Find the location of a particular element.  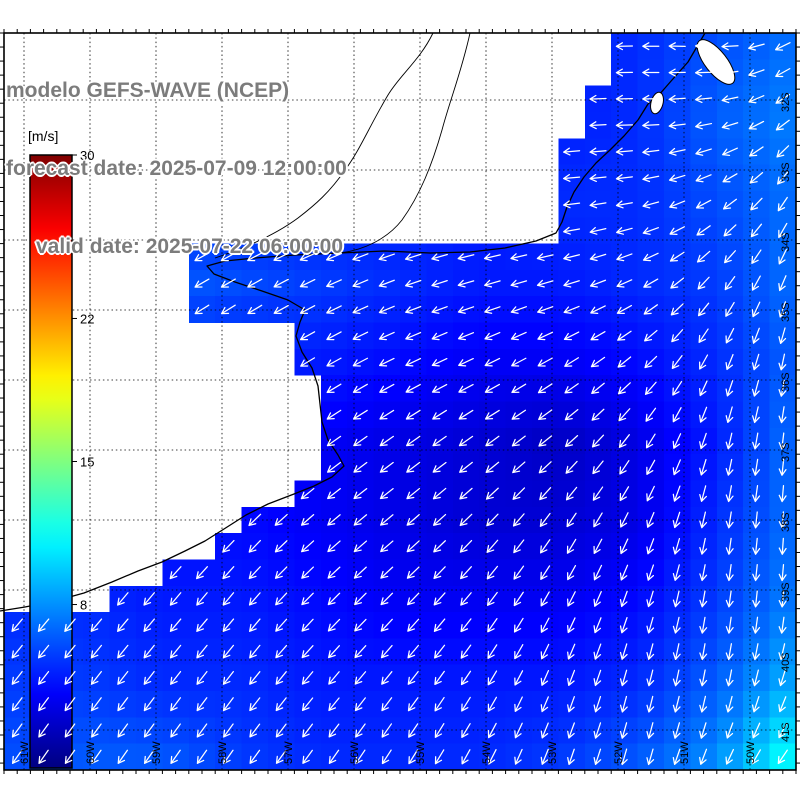

lat-label: 33S is located at coordinates (786, 172).